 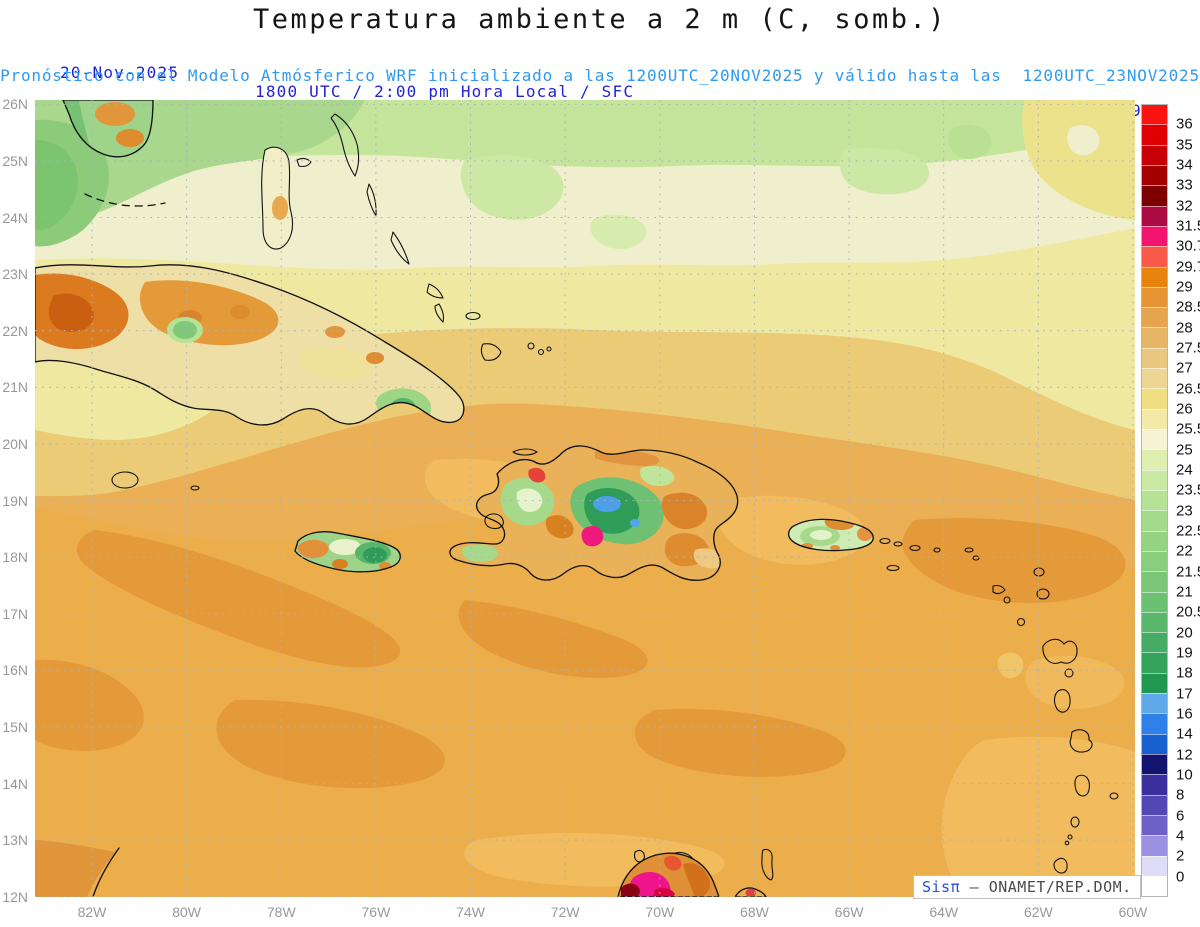 I want to click on colorbar-tick-label: 29, so click(x=1184, y=287).